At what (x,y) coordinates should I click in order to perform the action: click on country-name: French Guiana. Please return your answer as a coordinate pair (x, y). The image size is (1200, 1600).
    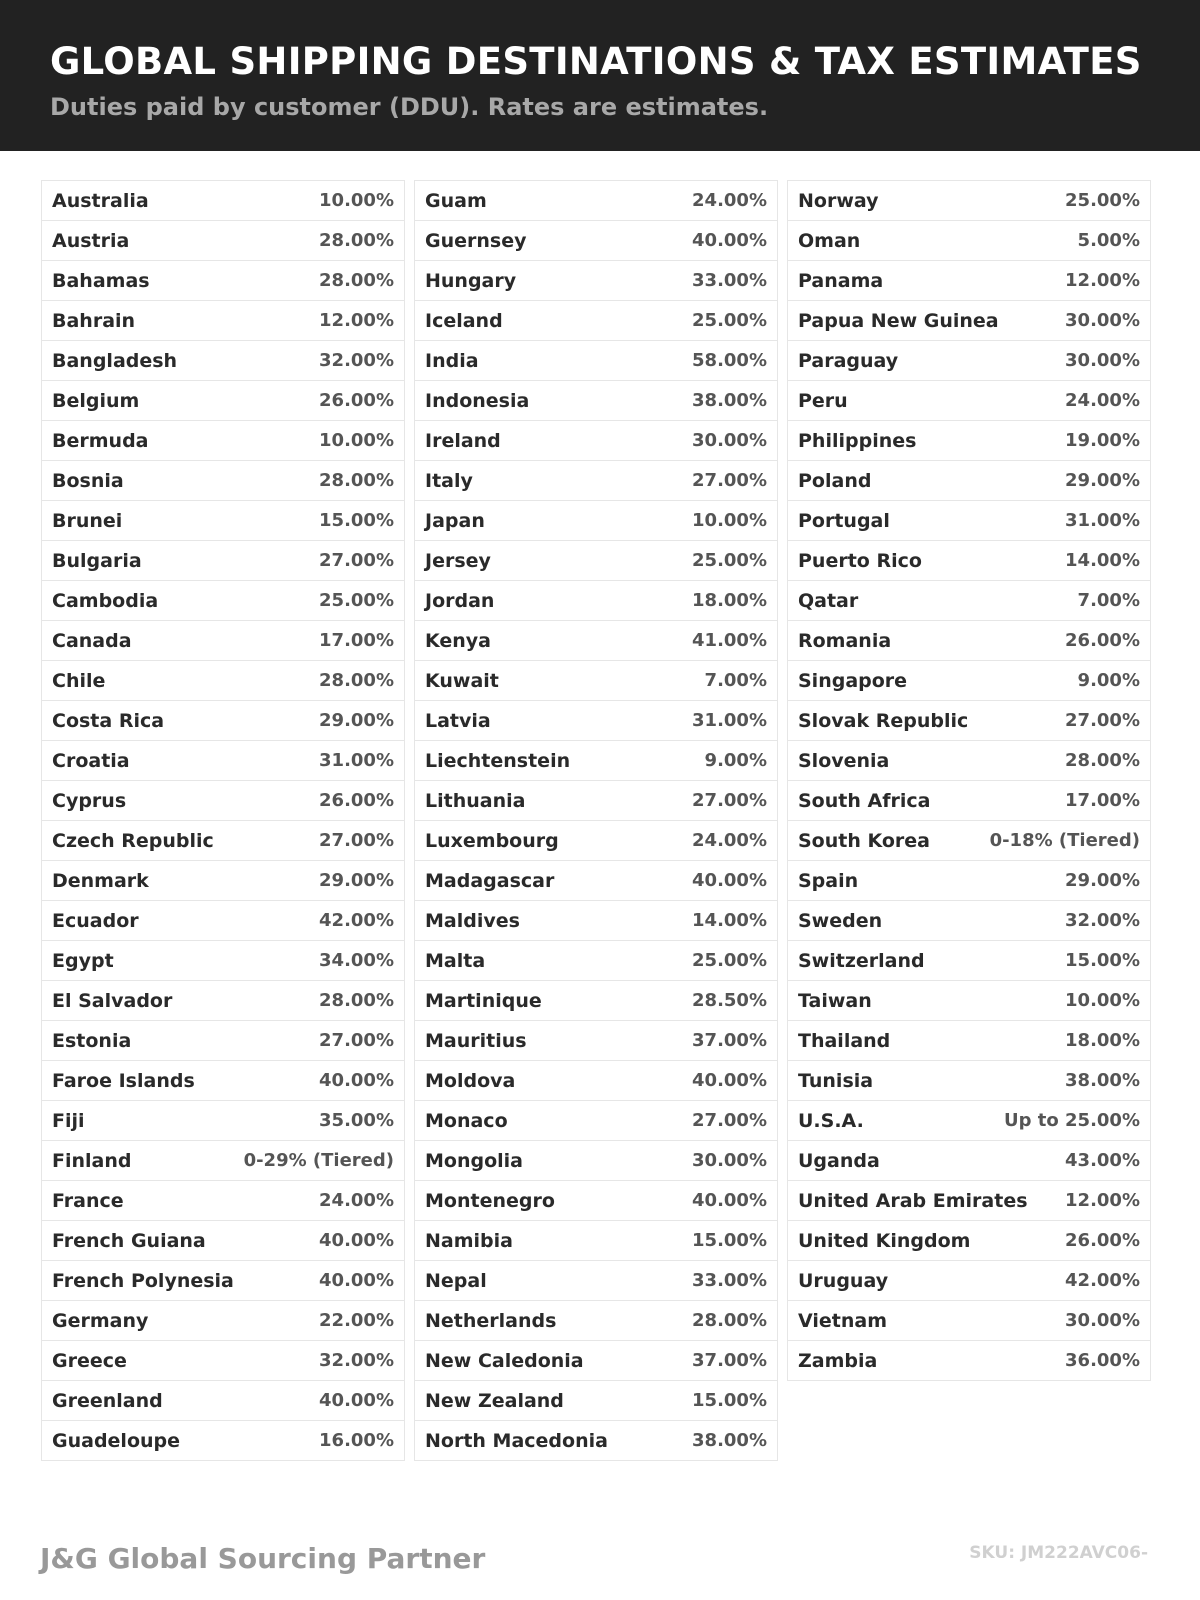
    Looking at the image, I should click on (129, 1240).